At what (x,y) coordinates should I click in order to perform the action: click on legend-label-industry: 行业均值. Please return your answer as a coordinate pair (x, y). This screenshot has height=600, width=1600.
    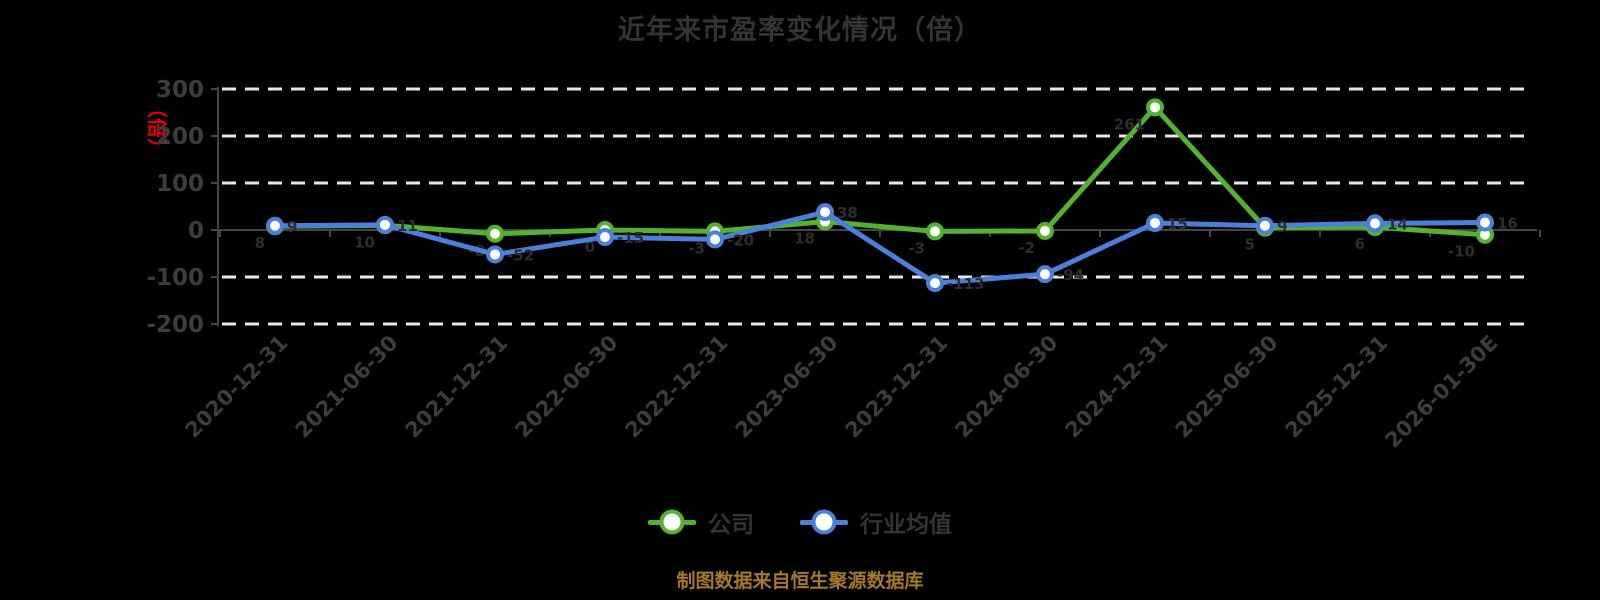
    Looking at the image, I should click on (906, 525).